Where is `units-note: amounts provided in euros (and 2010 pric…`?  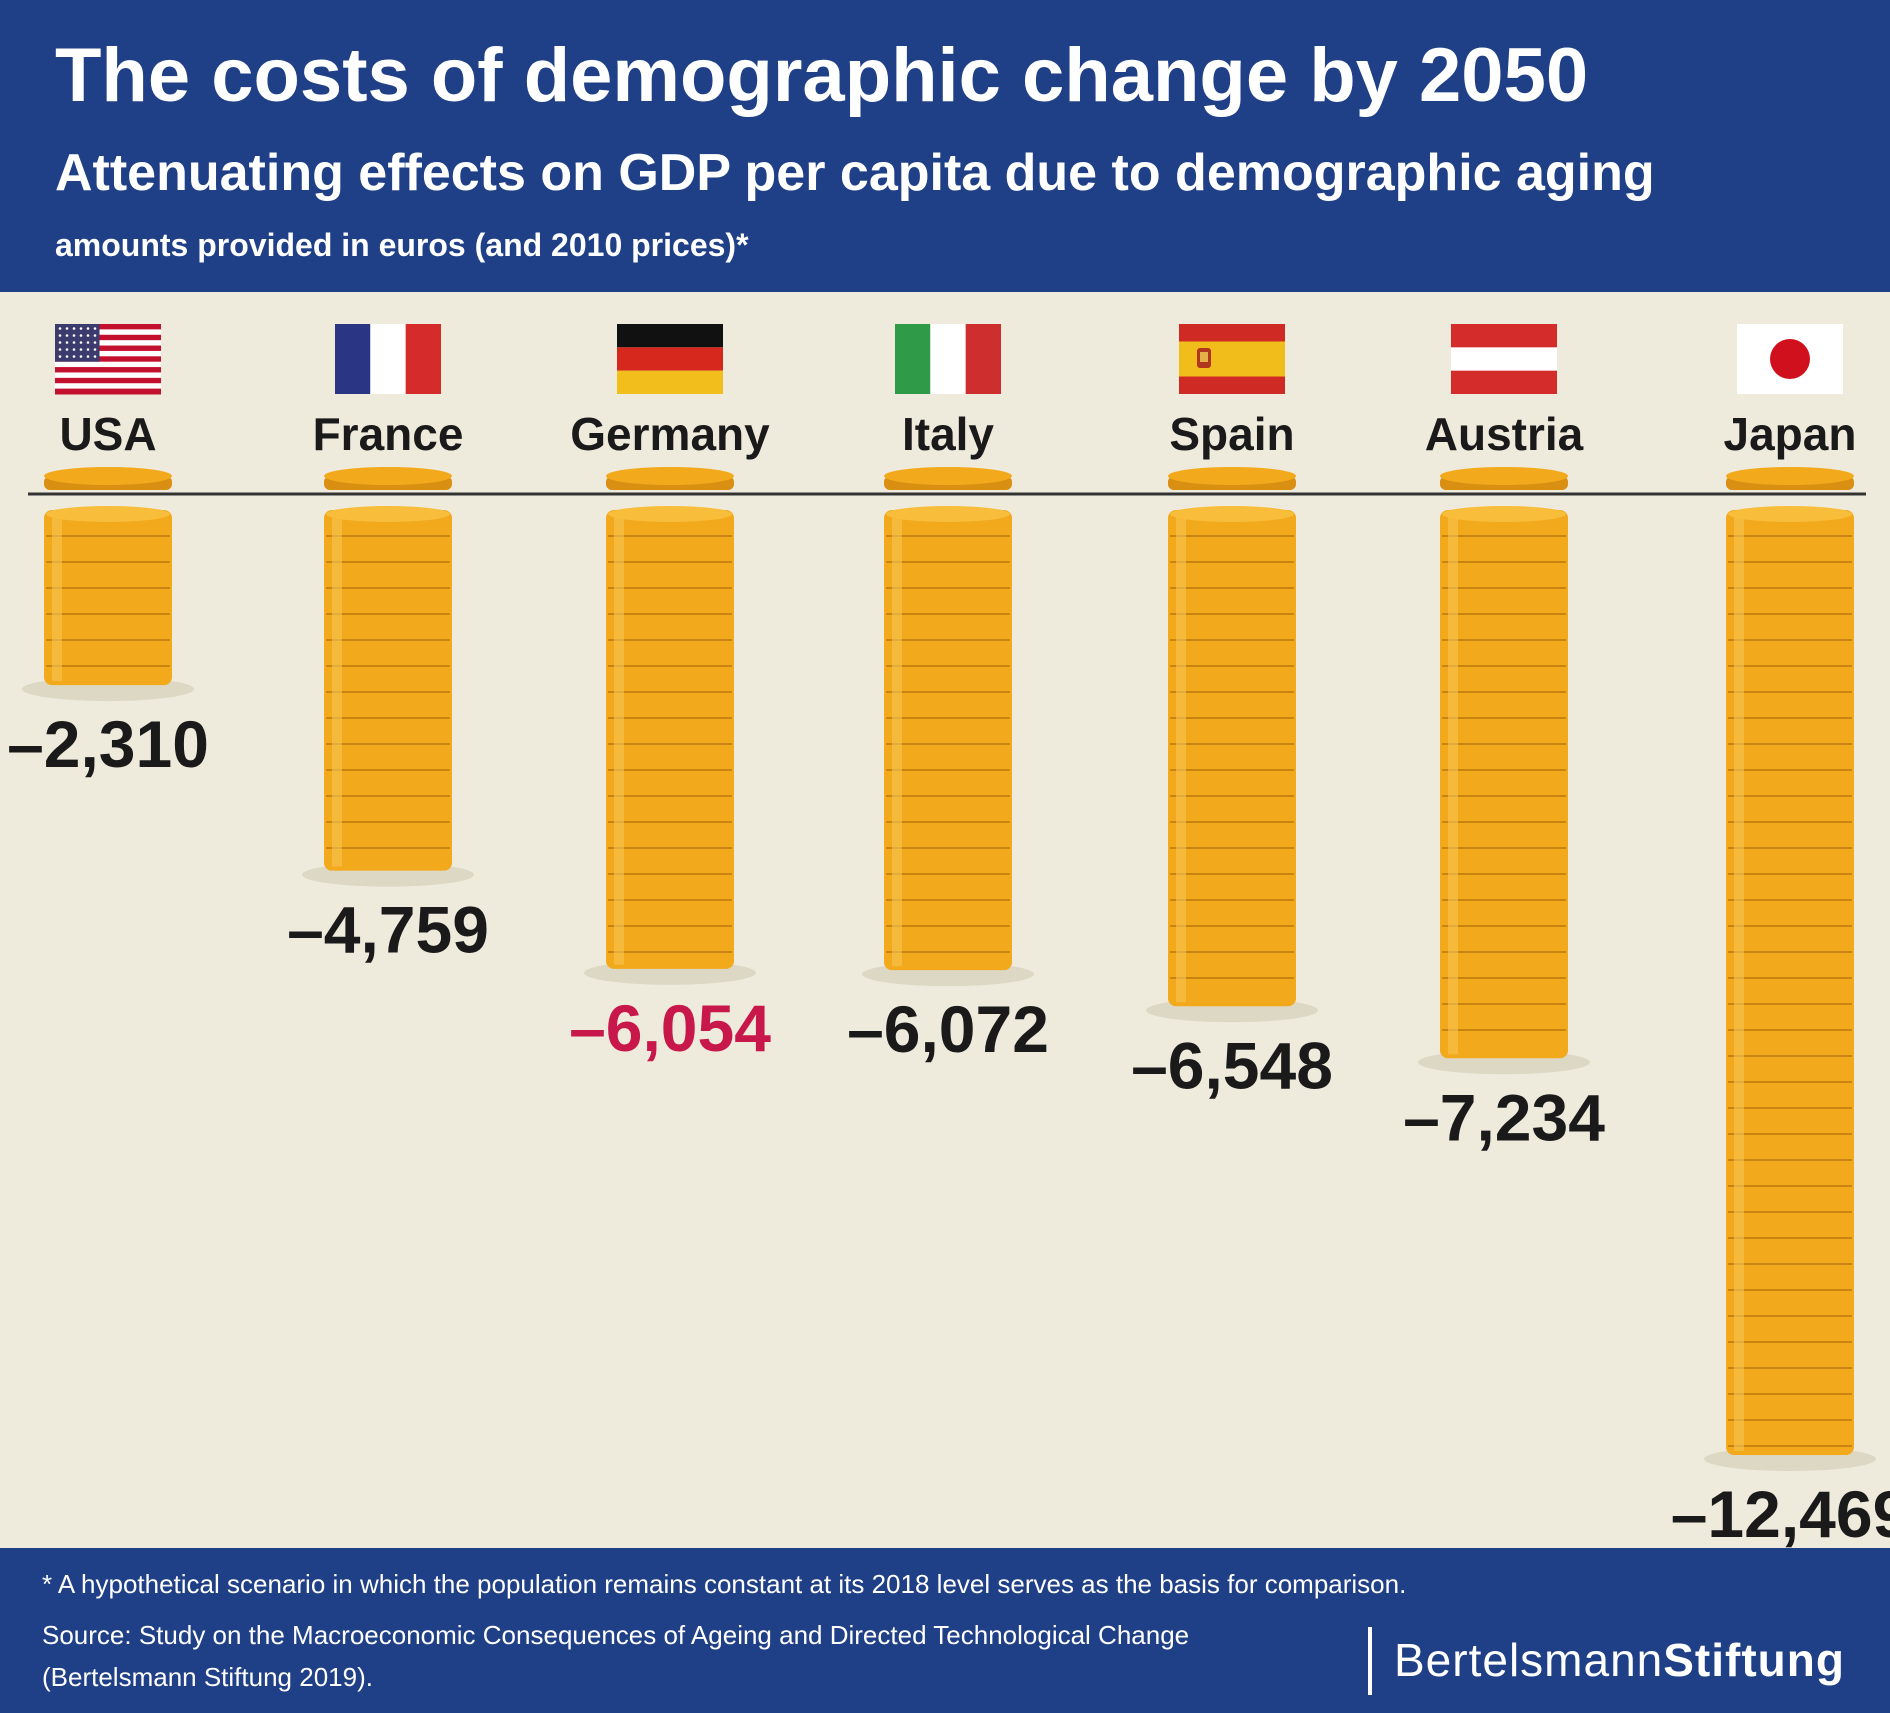
units-note: amounts provided in euros (and 2010 pric… is located at coordinates (402, 245).